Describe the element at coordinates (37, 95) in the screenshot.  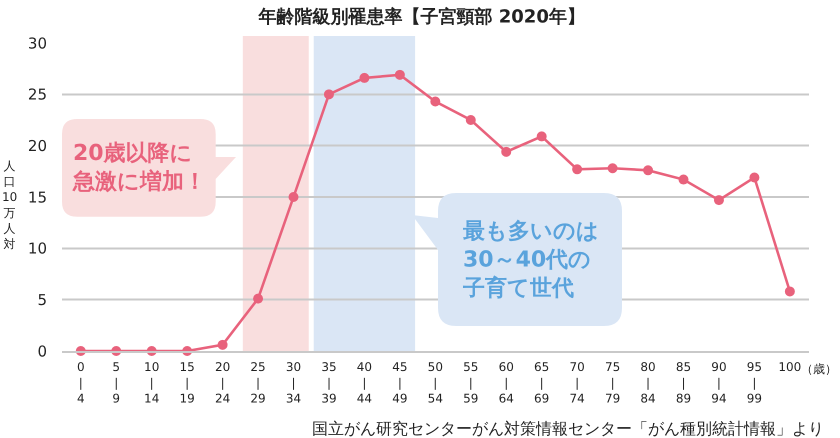
I see `y-tick-label: 25` at that location.